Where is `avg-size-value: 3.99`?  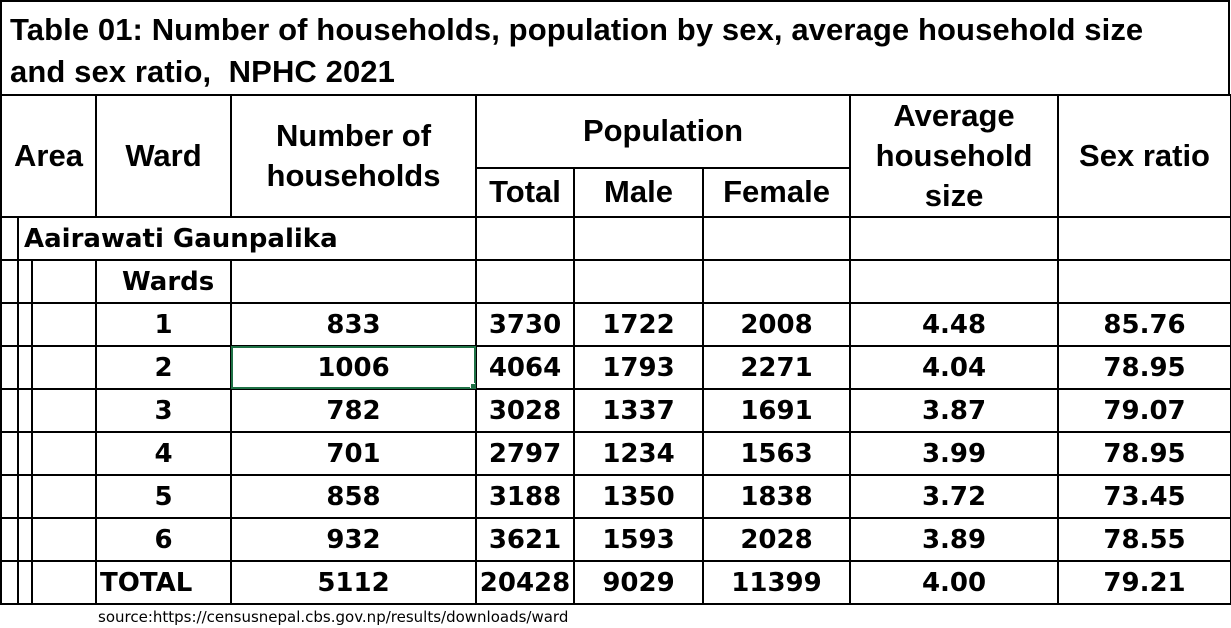
avg-size-value: 3.99 is located at coordinates (954, 453).